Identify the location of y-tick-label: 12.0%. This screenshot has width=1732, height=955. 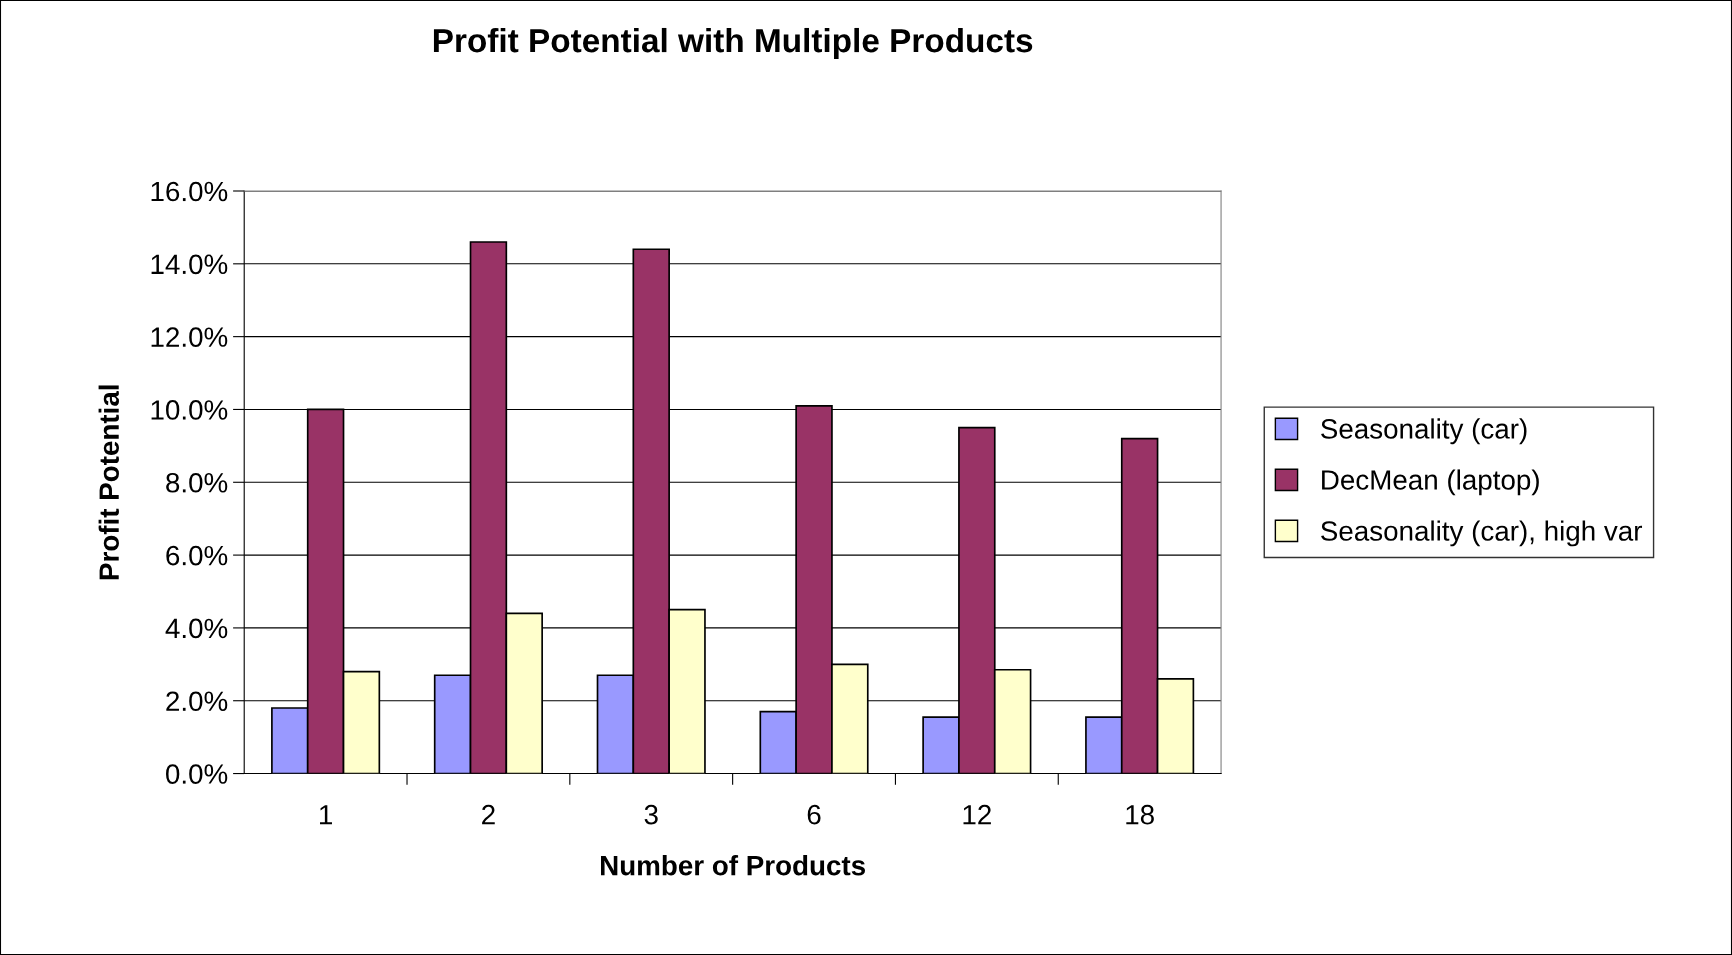
(189, 337).